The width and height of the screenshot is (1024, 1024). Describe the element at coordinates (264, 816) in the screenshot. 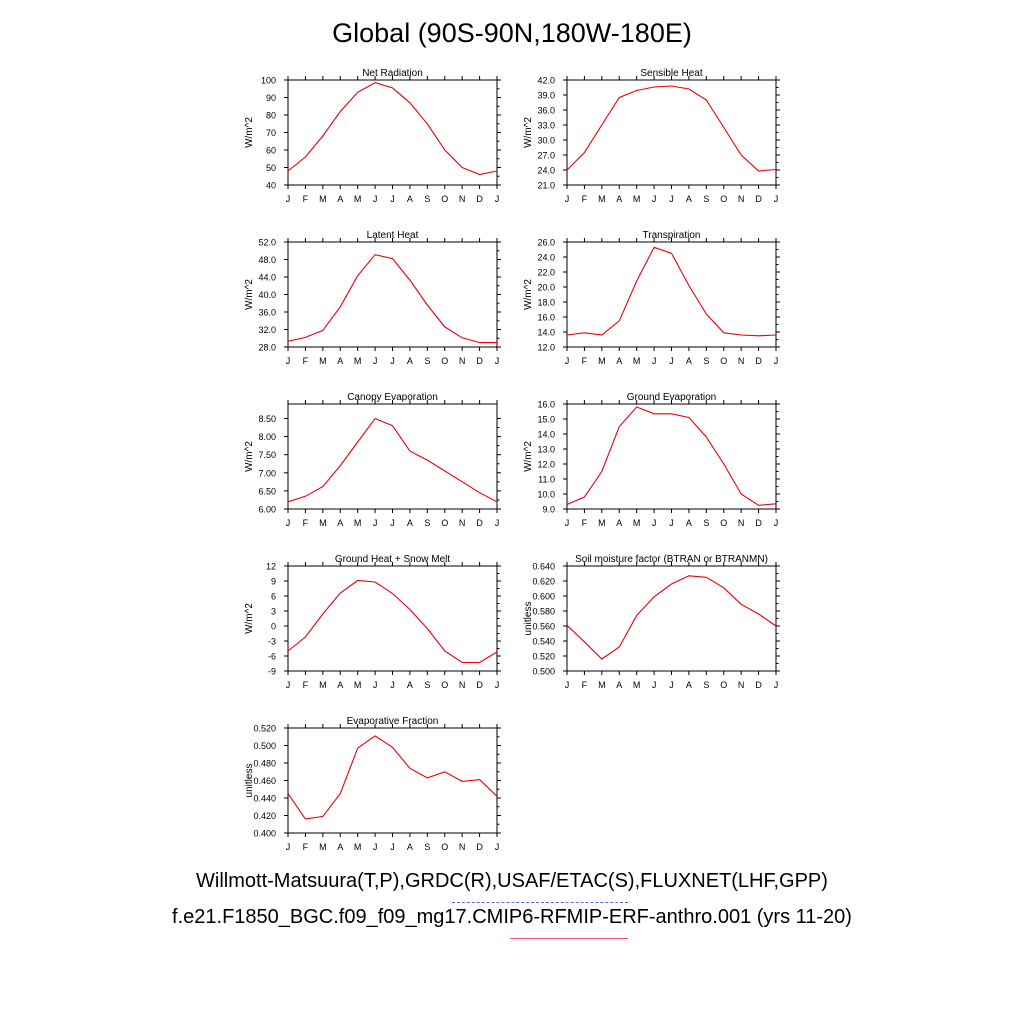

I see `y-tick-label: 0.420` at that location.